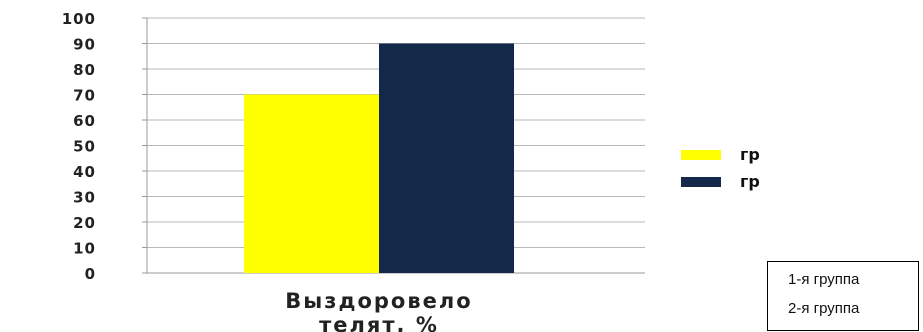 Image resolution: width=923 pixels, height=332 pixels. Describe the element at coordinates (750, 181) in the screenshot. I see `legend-label-2: гр` at that location.